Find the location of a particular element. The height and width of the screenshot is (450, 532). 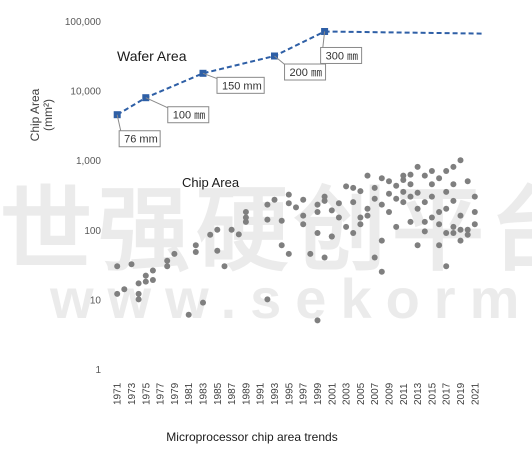

watermark-url: www.sekorm.com is located at coordinates (290, 298).